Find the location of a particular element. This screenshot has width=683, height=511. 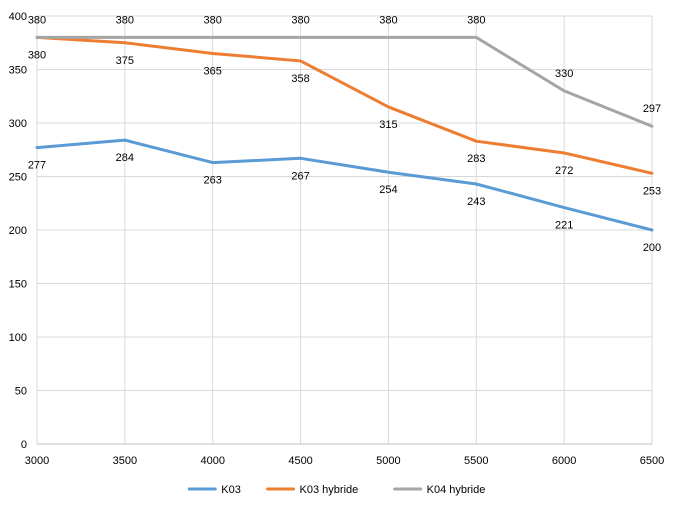

data-label: 272 is located at coordinates (564, 171).